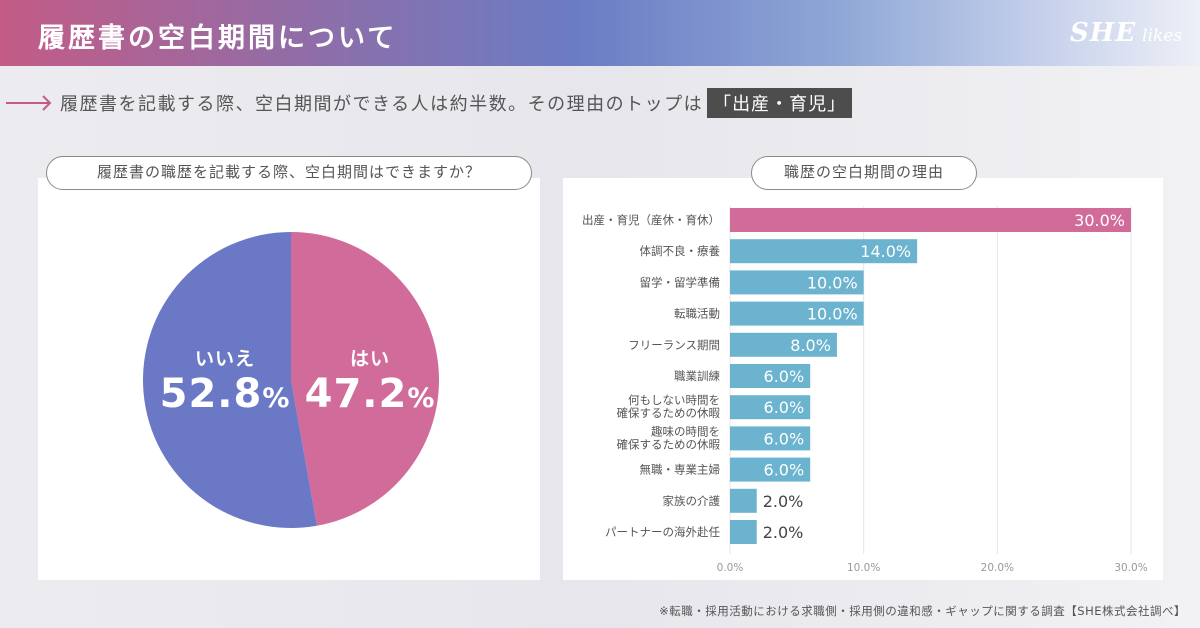 The height and width of the screenshot is (628, 1200). What do you see at coordinates (674, 345) in the screenshot?
I see `category-label: フリーランス期間` at bounding box center [674, 345].